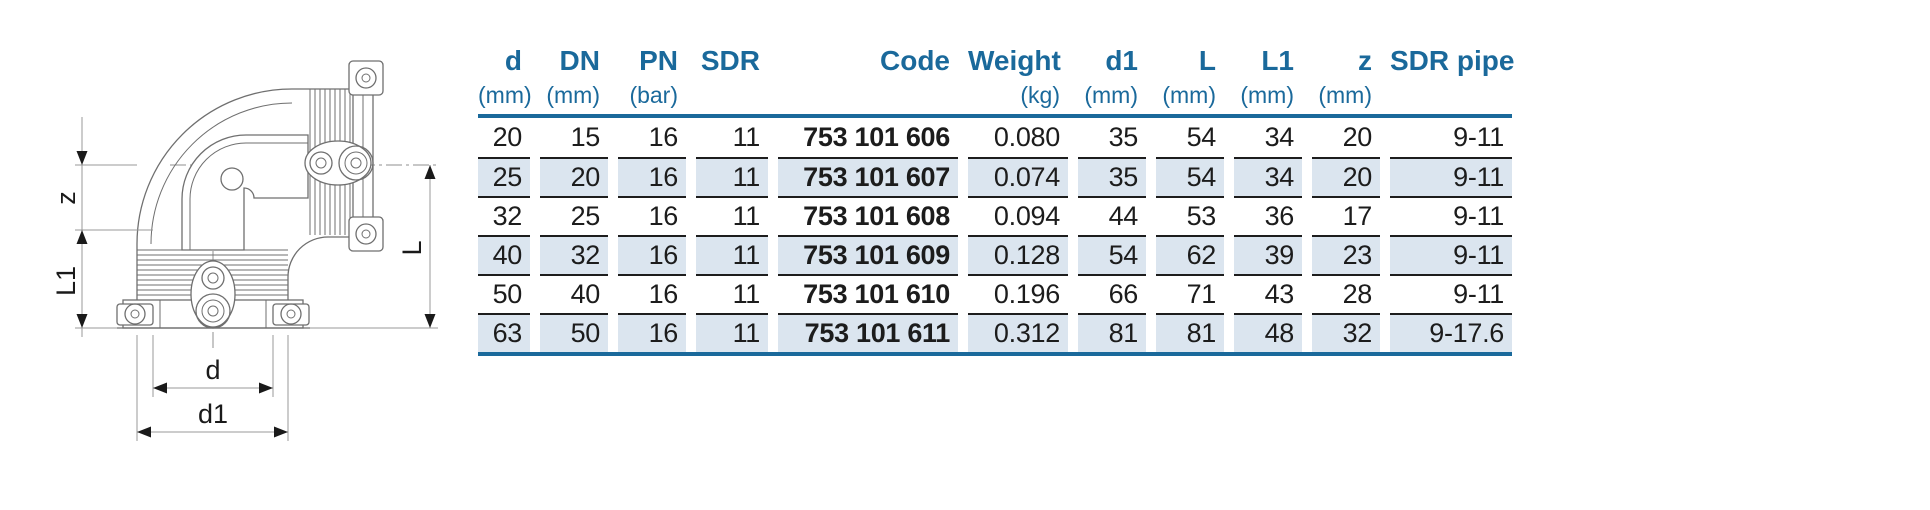  I want to click on table-cell-l1-row3: 36, so click(1268, 215).